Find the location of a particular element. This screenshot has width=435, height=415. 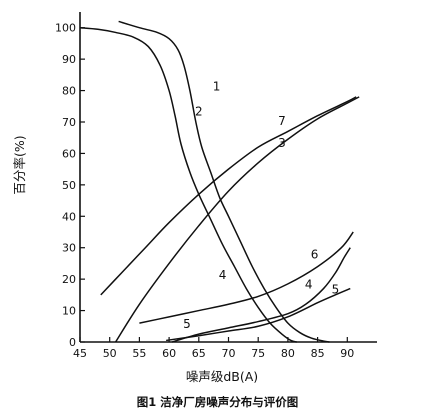

x-tick-label: 50 is located at coordinates (110, 353).